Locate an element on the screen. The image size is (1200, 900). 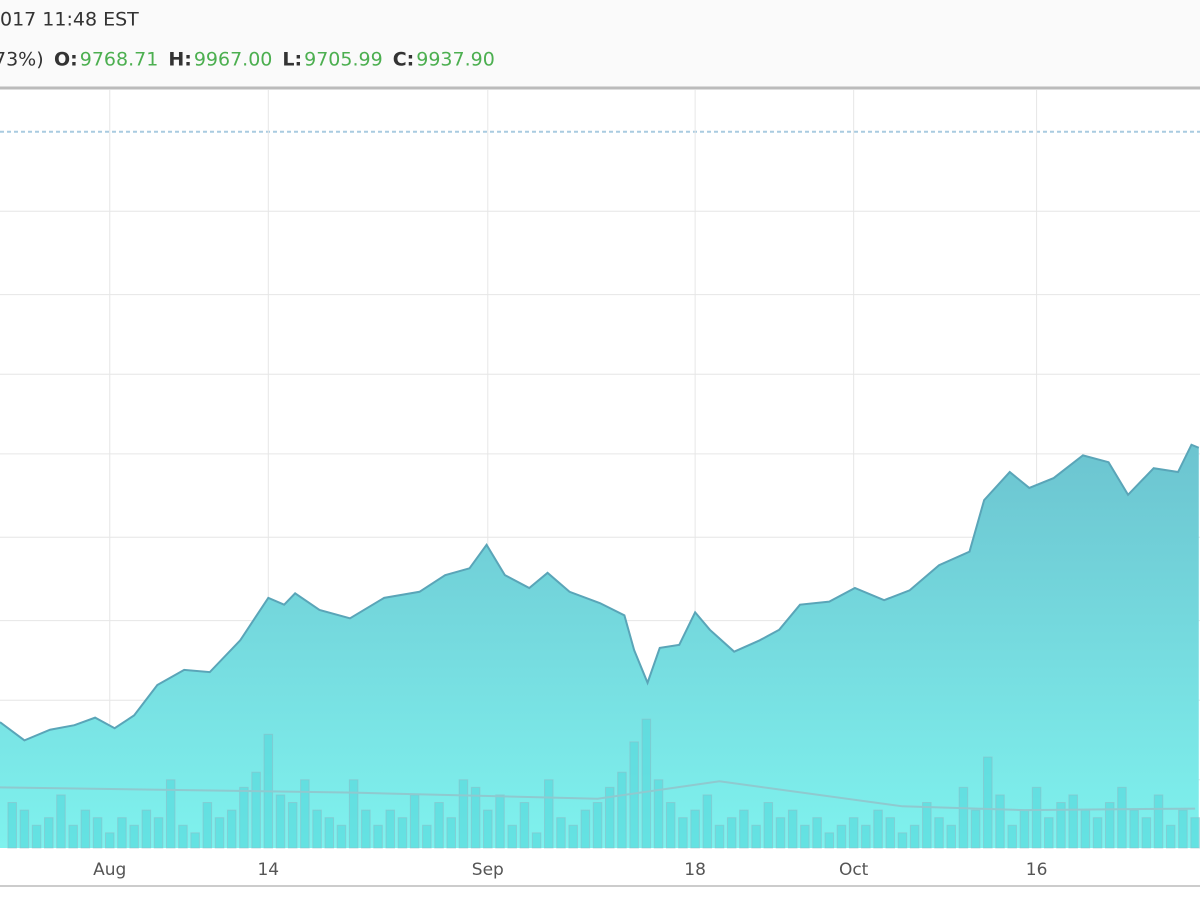
header-bar is located at coordinates (600, 44).